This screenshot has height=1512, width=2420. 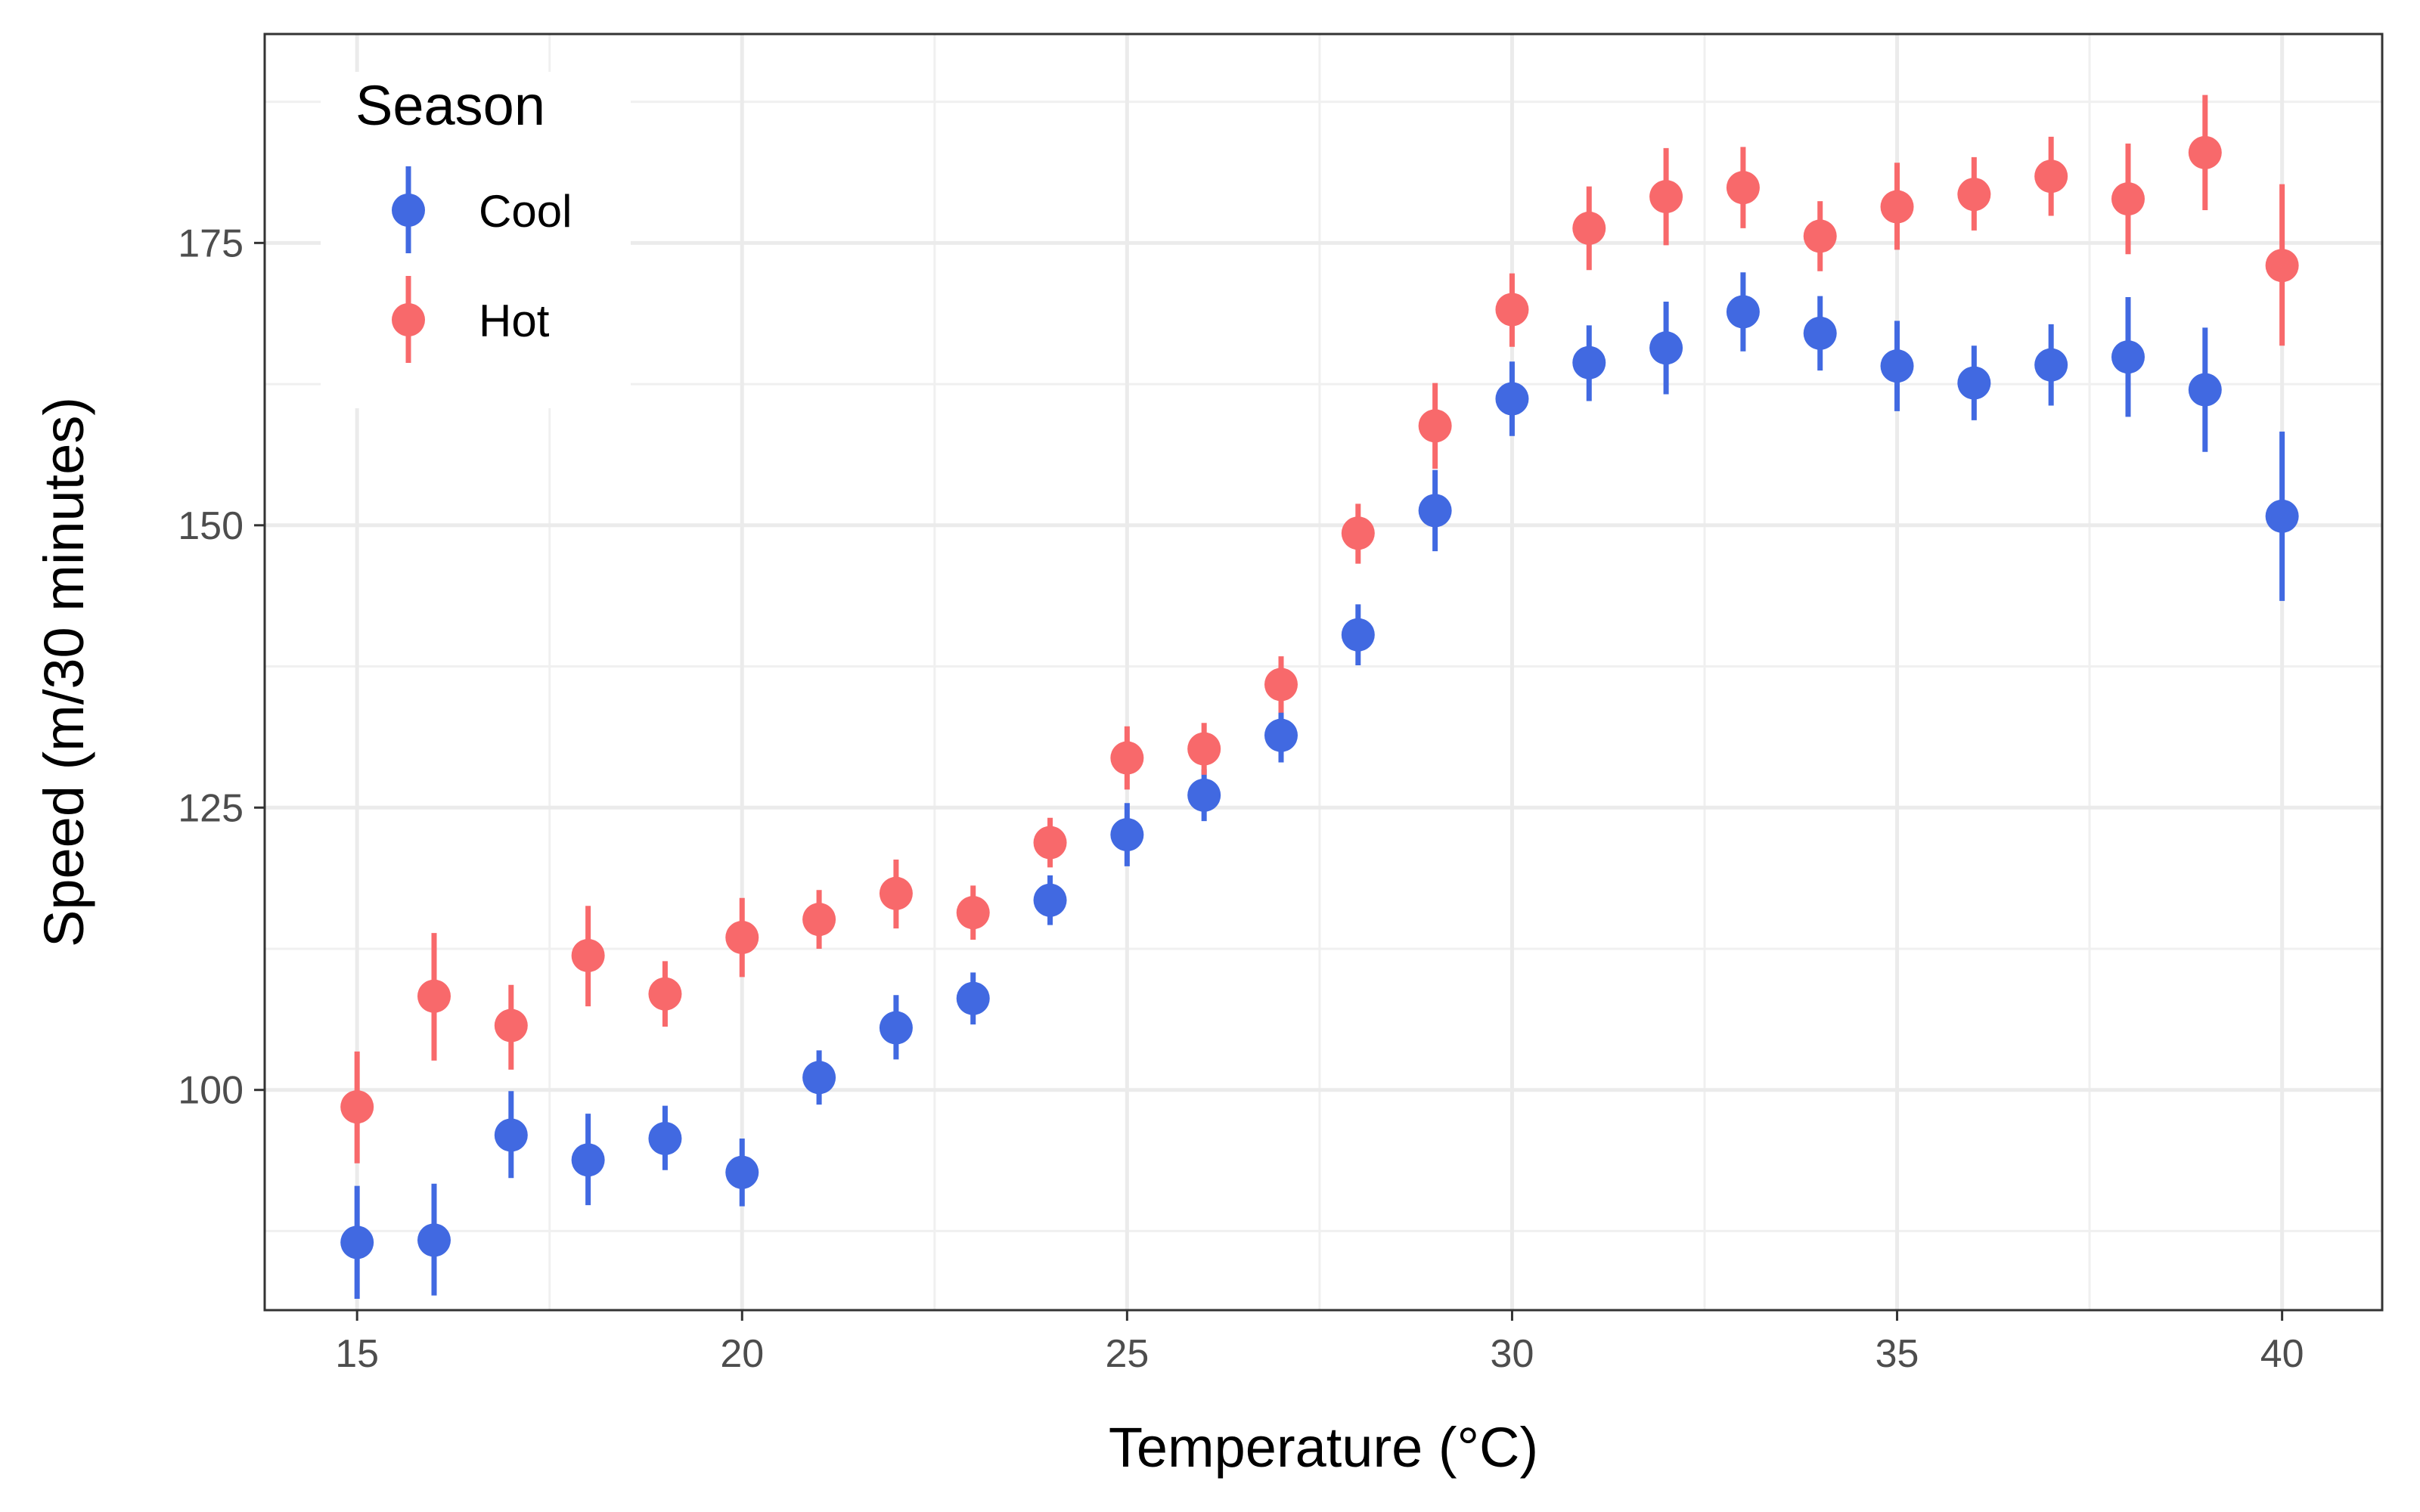 I want to click on x-tick-label: 15, so click(x=357, y=1354).